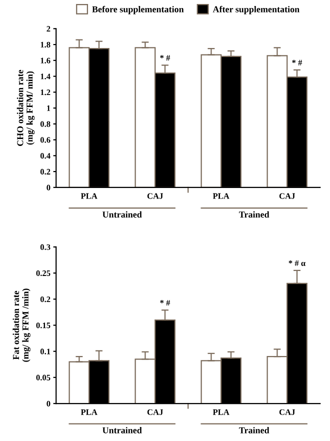 The image size is (330, 441). I want to click on y-tick-label: 1.4, so click(45, 77).